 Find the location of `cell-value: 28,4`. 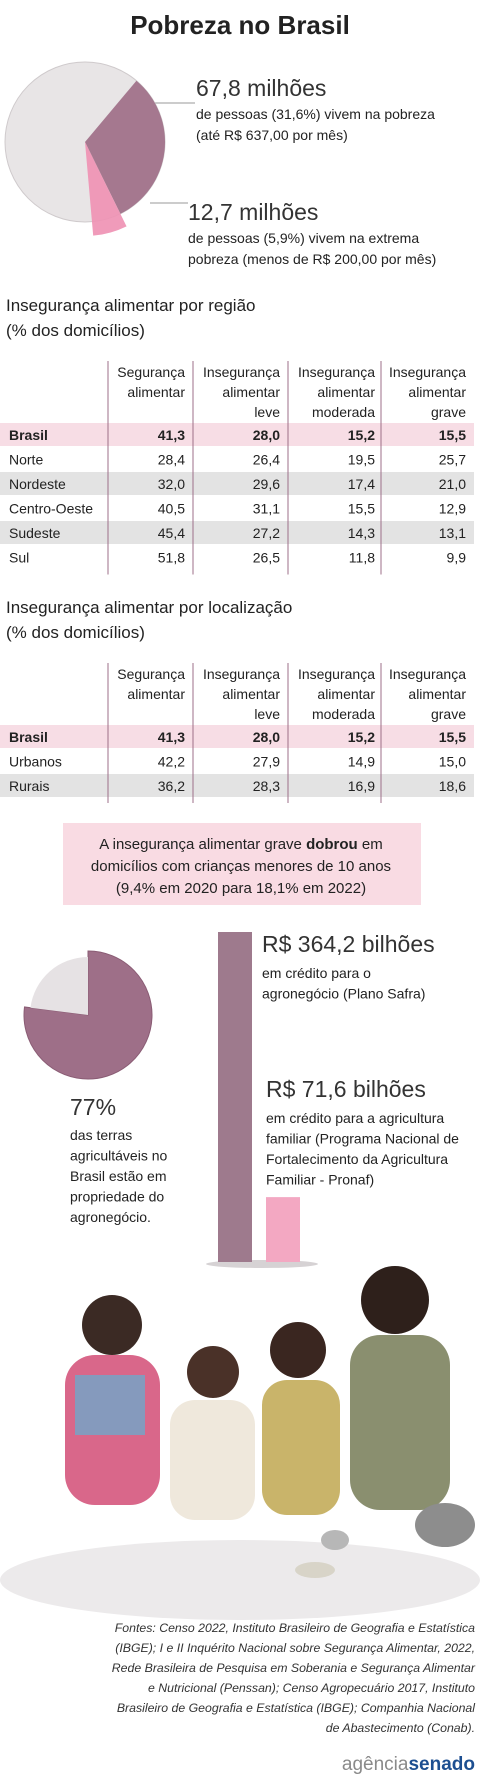

cell-value: 28,4 is located at coordinates (171, 460).